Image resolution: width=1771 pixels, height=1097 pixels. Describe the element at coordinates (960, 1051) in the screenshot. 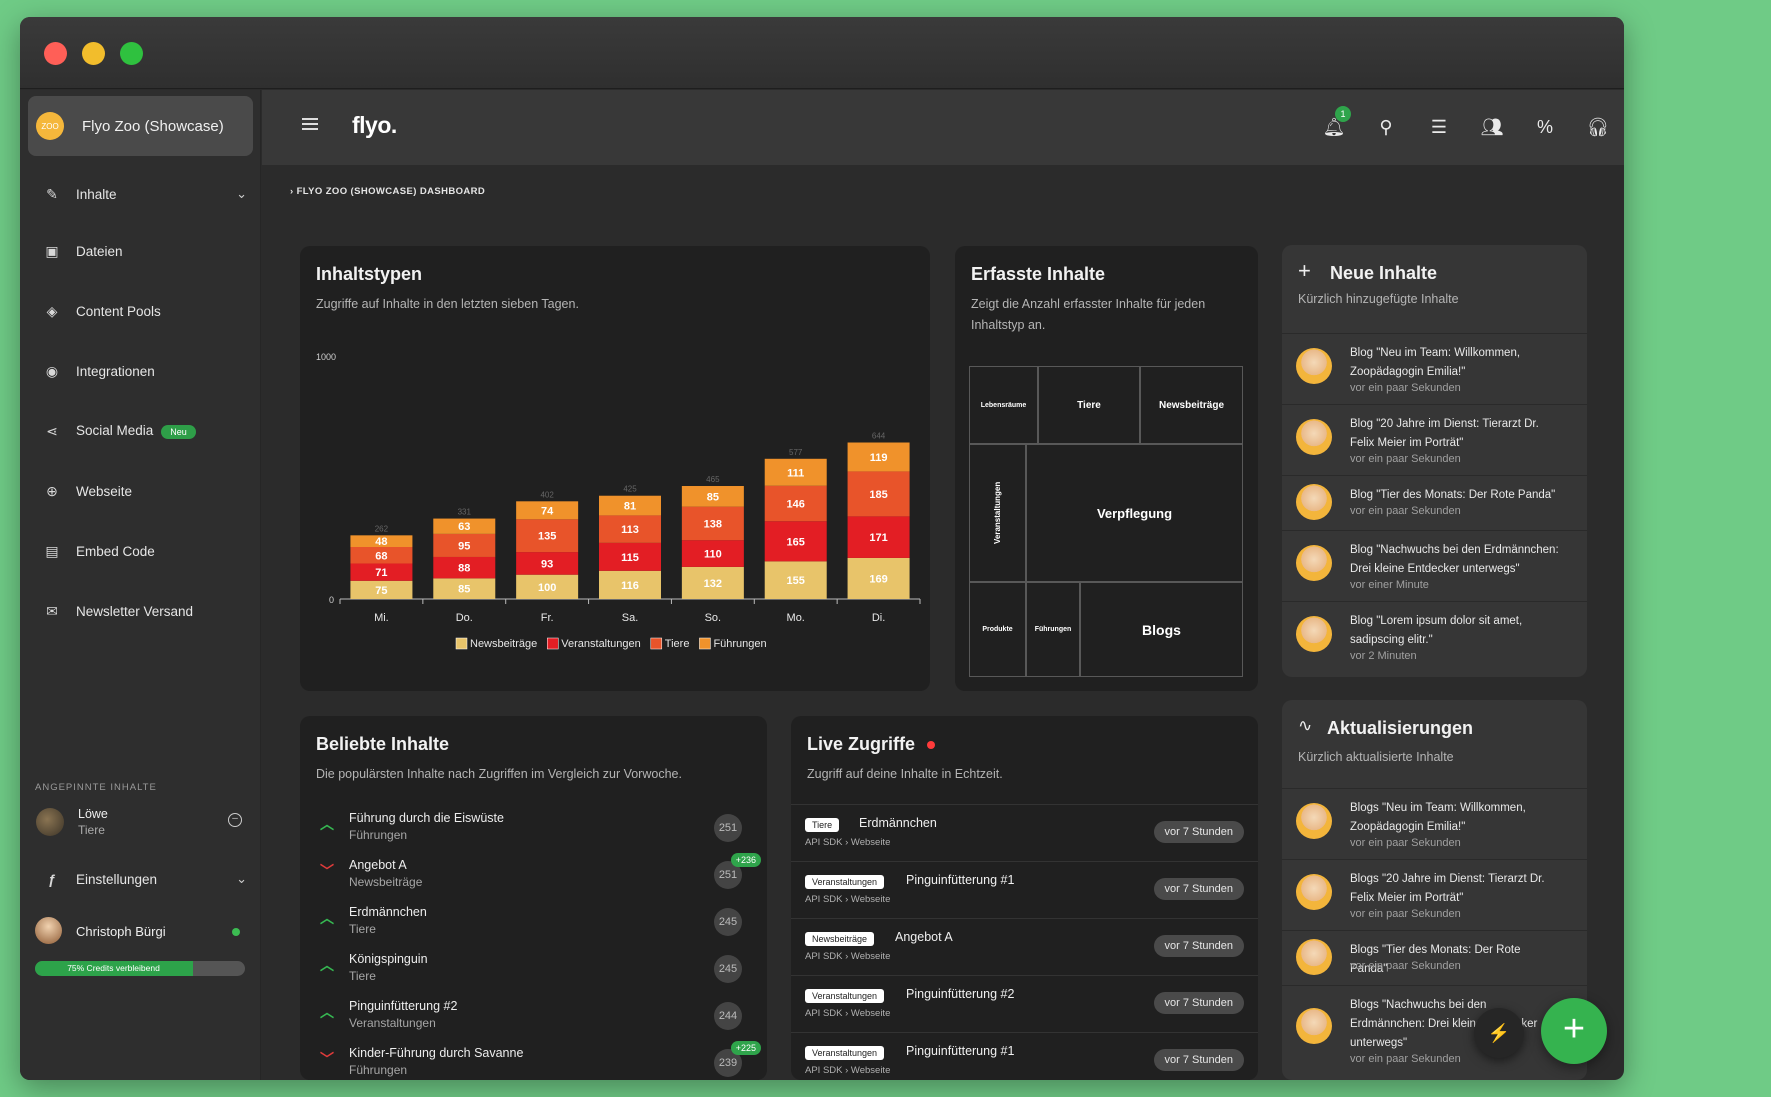

I see `item-name: Pinguinfütterung #1` at that location.